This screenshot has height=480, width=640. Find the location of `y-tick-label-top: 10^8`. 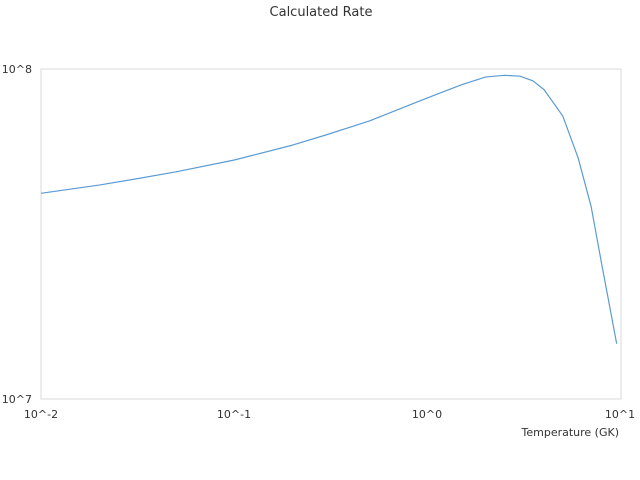

y-tick-label-top: 10^8 is located at coordinates (17, 69).